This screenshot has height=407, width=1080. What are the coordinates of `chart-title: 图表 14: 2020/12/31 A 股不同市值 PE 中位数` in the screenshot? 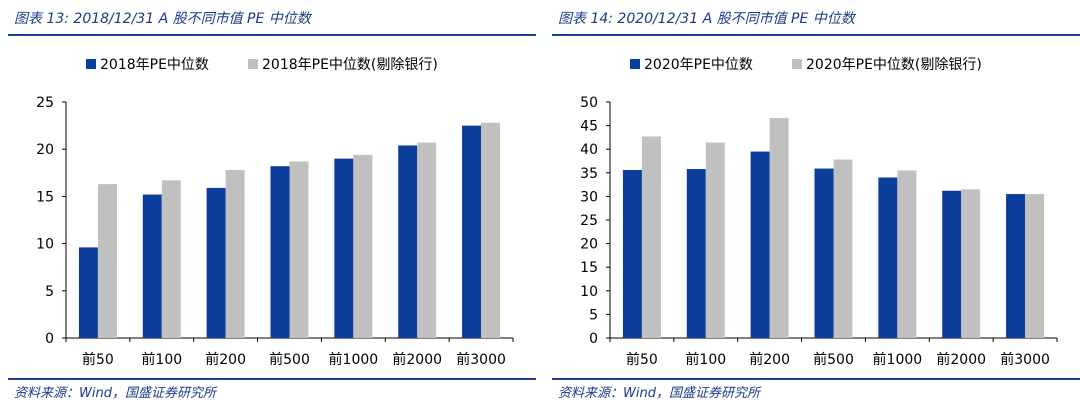 It's located at (706, 19).